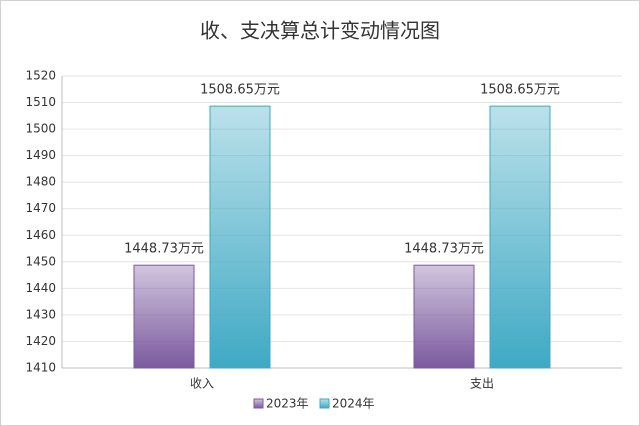 The width and height of the screenshot is (640, 426). What do you see at coordinates (202, 384) in the screenshot?
I see `x-tick-label: 收入` at bounding box center [202, 384].